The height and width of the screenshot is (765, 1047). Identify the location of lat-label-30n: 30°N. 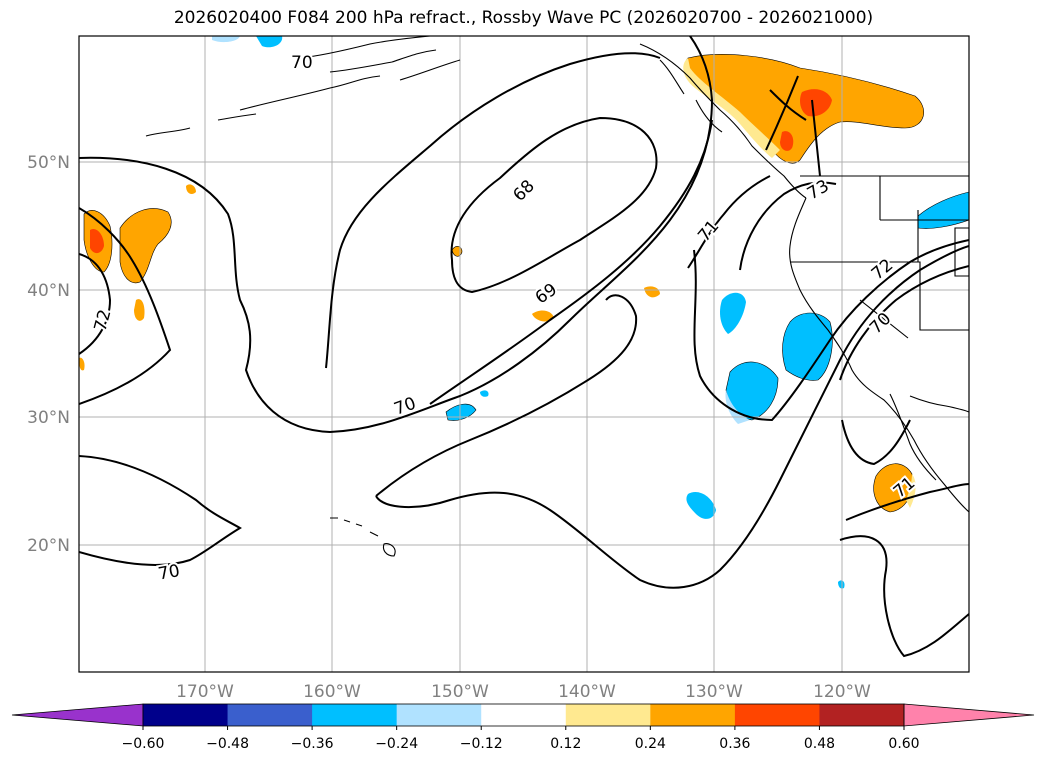
(48, 418).